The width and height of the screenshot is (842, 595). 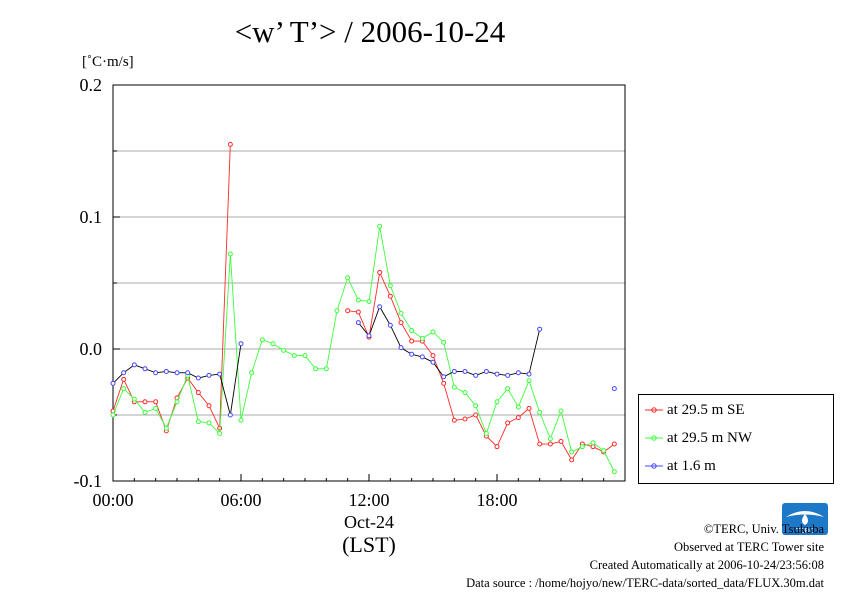 I want to click on x-tick-label-12: 12:00, so click(x=368, y=500).